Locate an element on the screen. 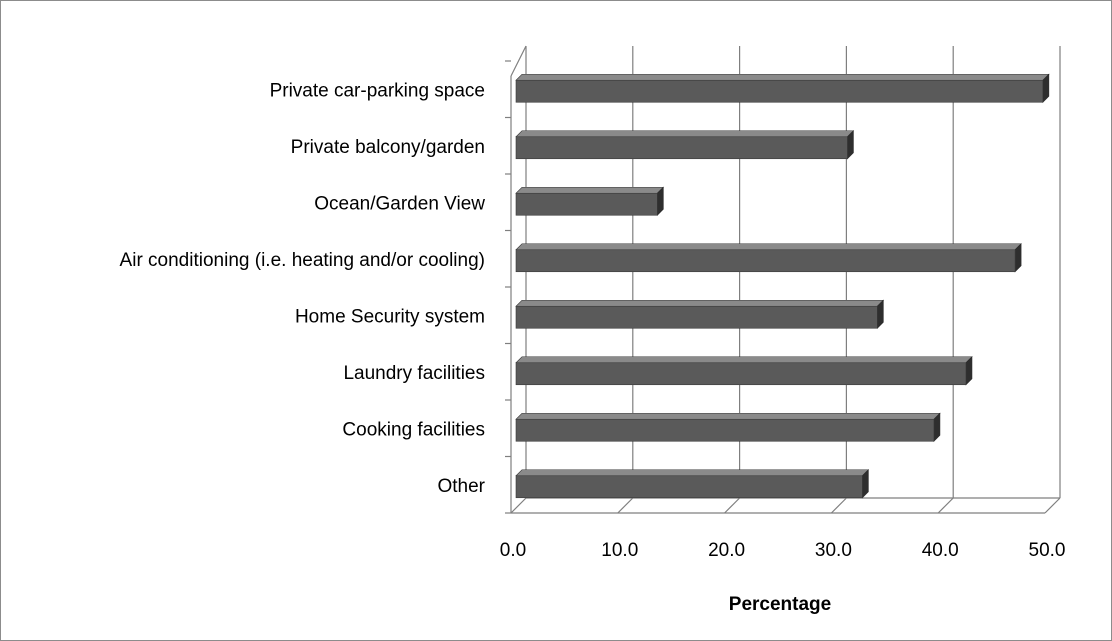  x-tick-label: 20.0 is located at coordinates (726, 550).